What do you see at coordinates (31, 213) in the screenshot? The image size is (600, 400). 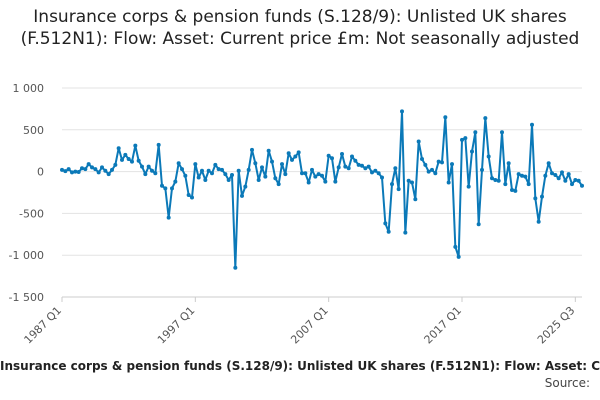 I see `y-tick-label: -500` at bounding box center [31, 213].